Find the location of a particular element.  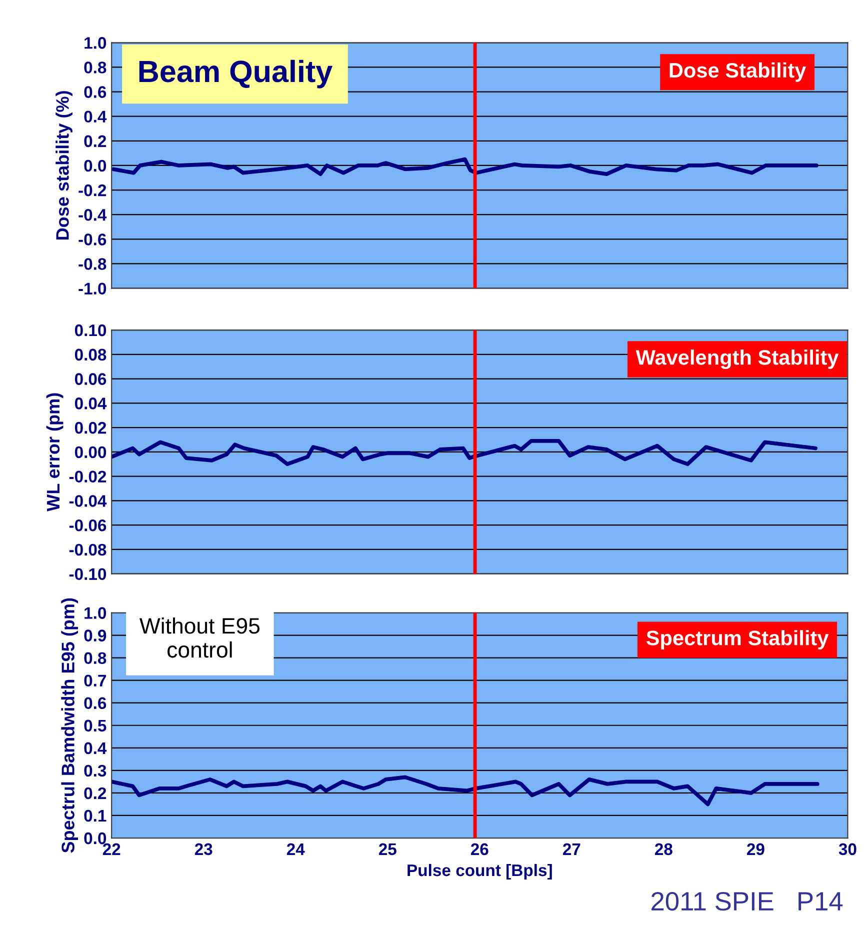

y-axis-title: Dose stability (%) is located at coordinates (64, 165).